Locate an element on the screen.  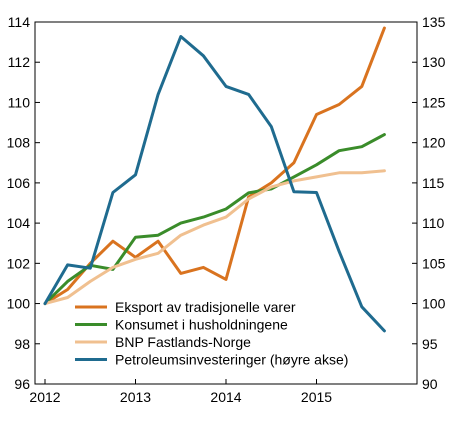
legend-label: Petroleumsinvesteringer (høyre akse) is located at coordinates (231, 360).